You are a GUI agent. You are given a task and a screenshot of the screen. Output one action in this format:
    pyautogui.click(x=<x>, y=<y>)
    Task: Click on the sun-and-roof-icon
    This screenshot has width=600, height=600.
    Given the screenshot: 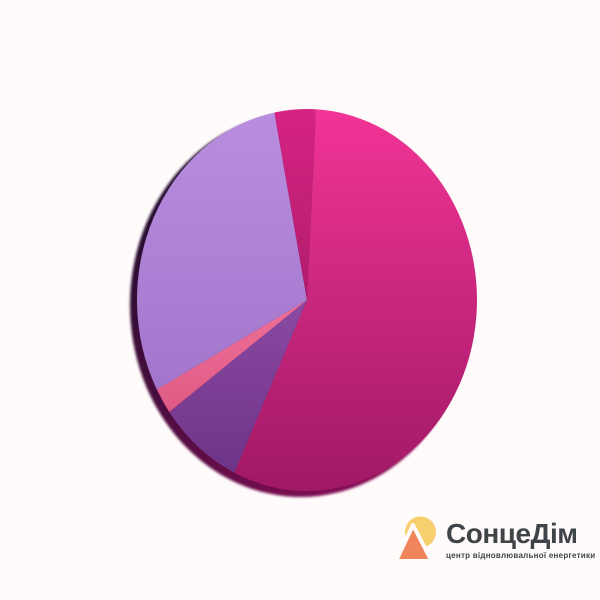 What is the action you would take?
    pyautogui.click(x=415, y=539)
    